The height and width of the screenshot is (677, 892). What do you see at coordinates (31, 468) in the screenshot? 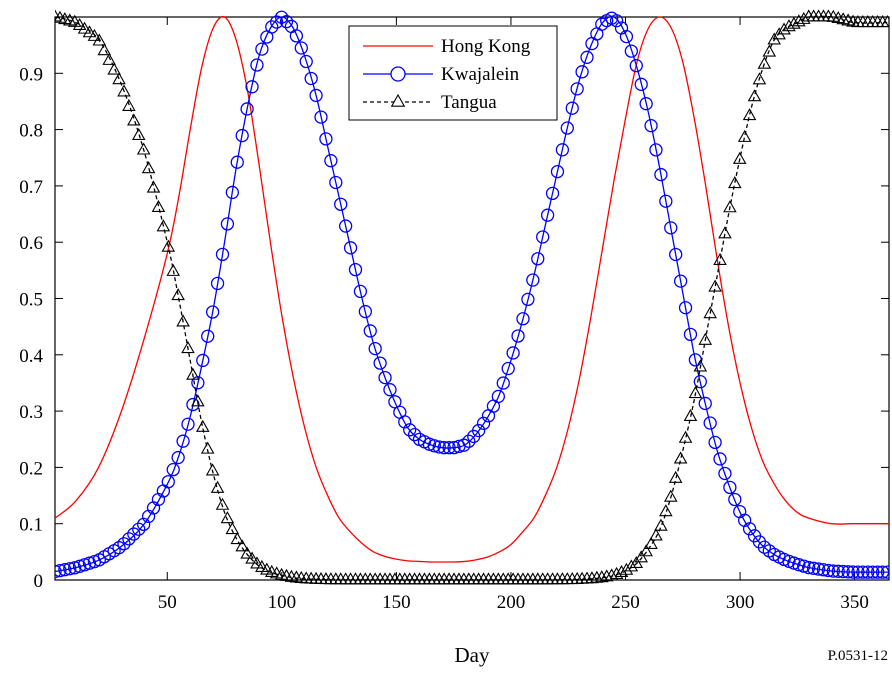
I see `y-tick-label: 0.2` at bounding box center [31, 468].